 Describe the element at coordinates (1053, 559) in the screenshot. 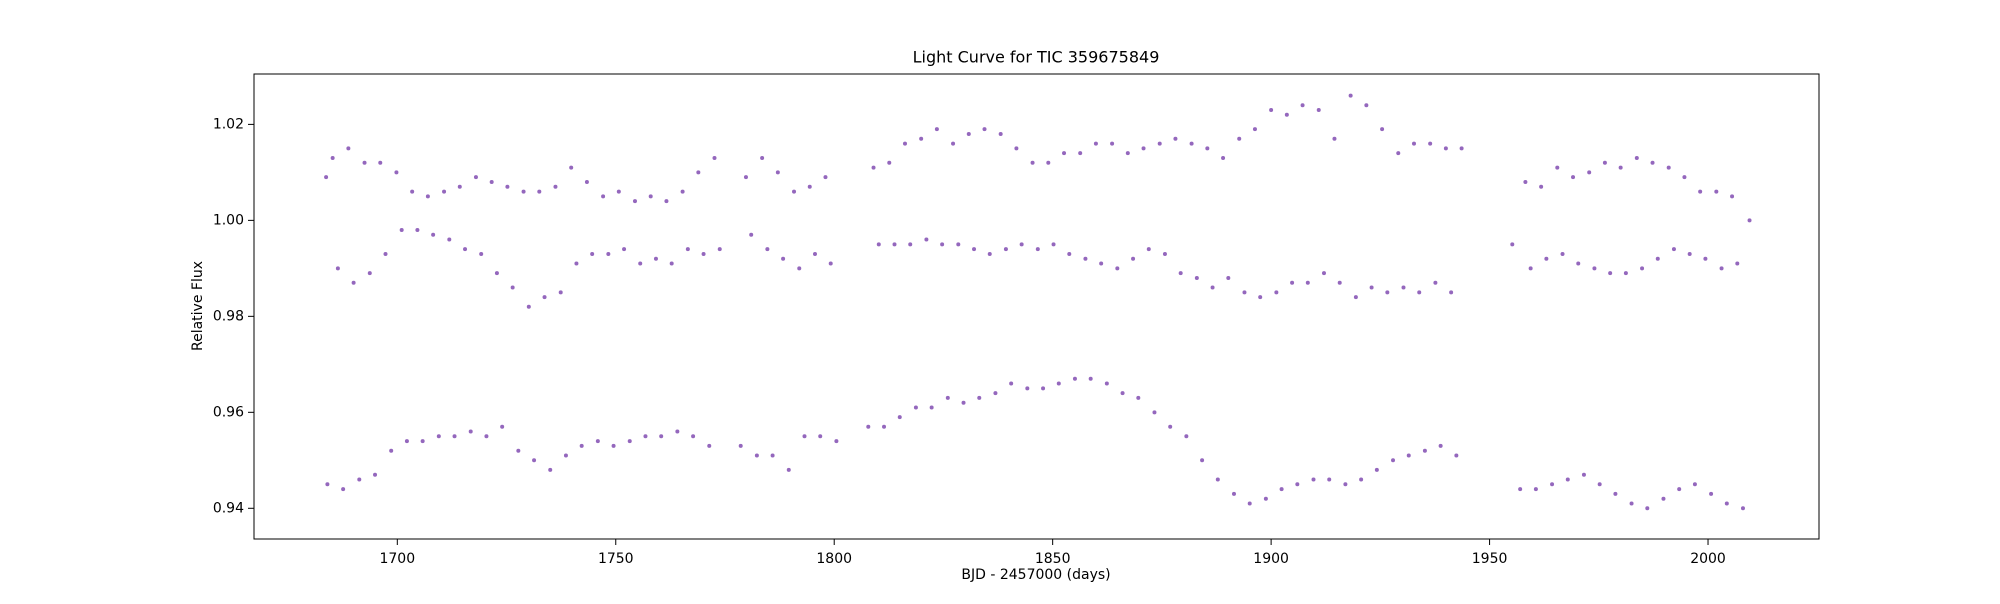

I see `x-tick-label: 1850` at that location.